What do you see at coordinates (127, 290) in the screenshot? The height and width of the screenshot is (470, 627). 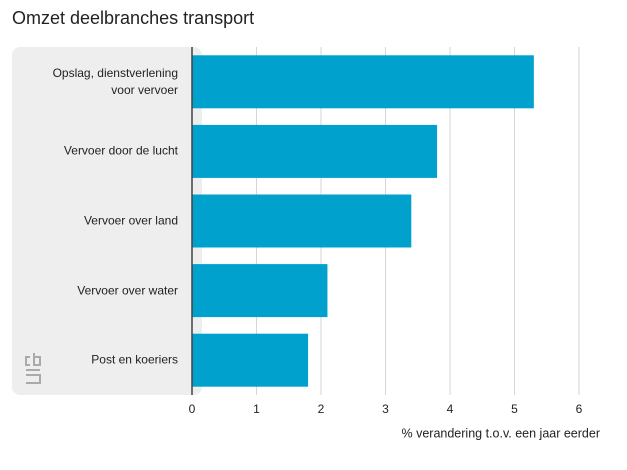 I see `category-label: Vervoer over water` at bounding box center [127, 290].